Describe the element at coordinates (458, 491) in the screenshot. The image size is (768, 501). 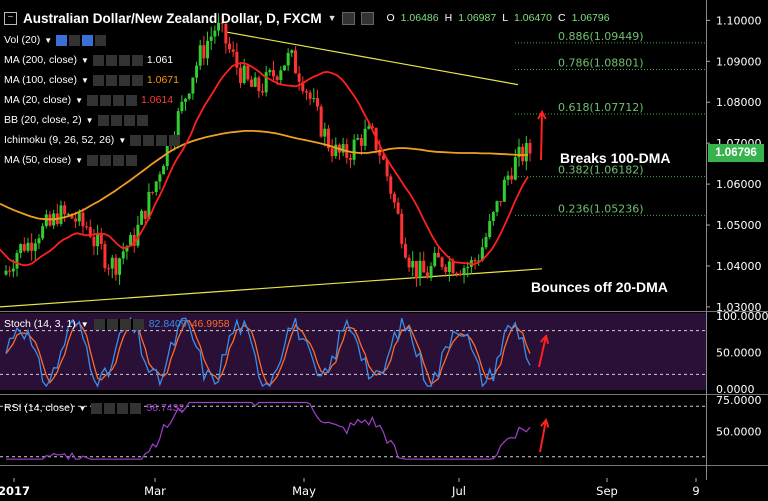
I see `time-tick-label: Jul` at that location.